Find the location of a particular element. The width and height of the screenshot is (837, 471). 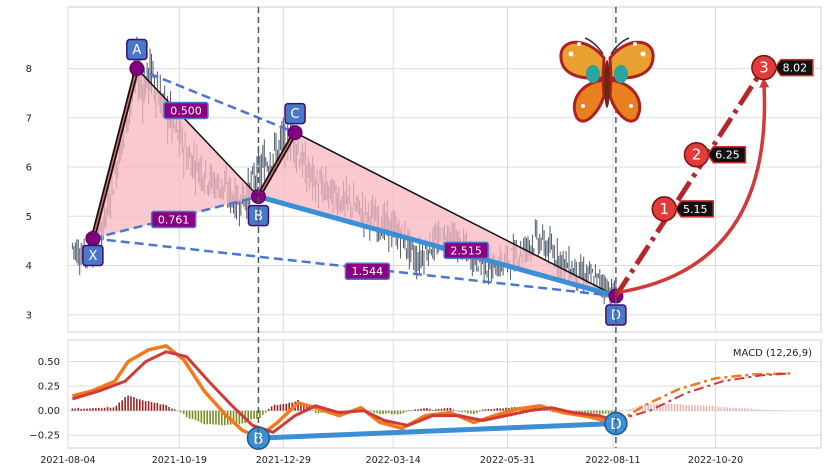

pattern-label-box is located at coordinates (137, 49).